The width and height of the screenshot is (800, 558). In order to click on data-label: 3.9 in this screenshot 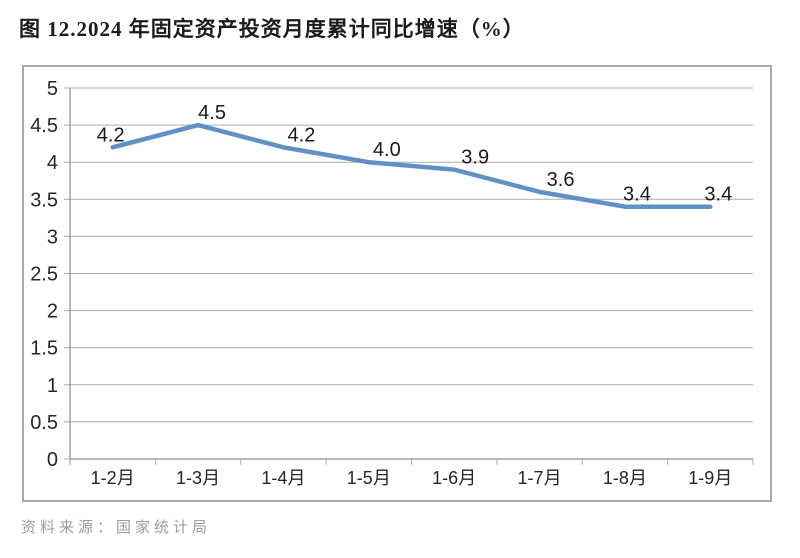, I will do `click(475, 158)`.